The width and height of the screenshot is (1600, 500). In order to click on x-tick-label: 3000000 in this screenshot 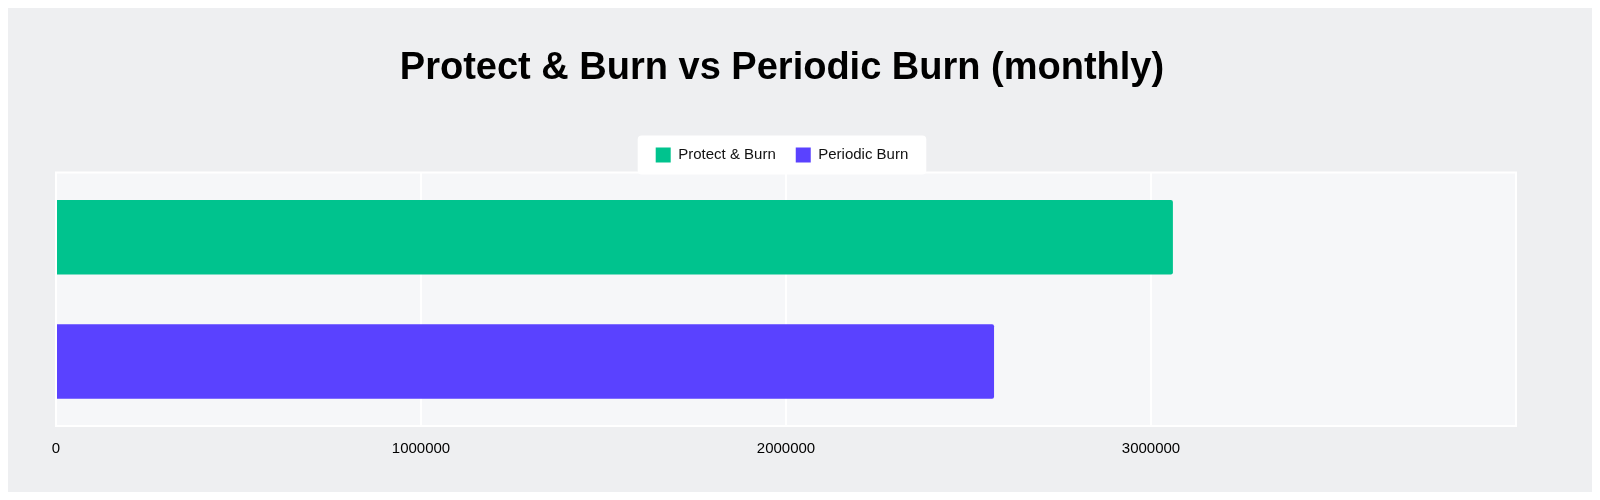, I will do `click(1151, 448)`.